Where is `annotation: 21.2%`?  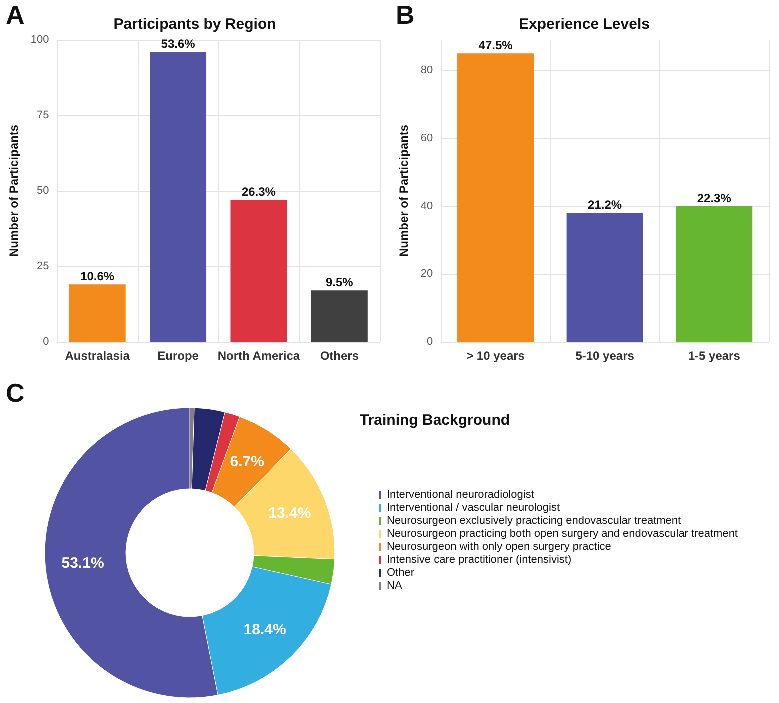 annotation: 21.2% is located at coordinates (605, 205).